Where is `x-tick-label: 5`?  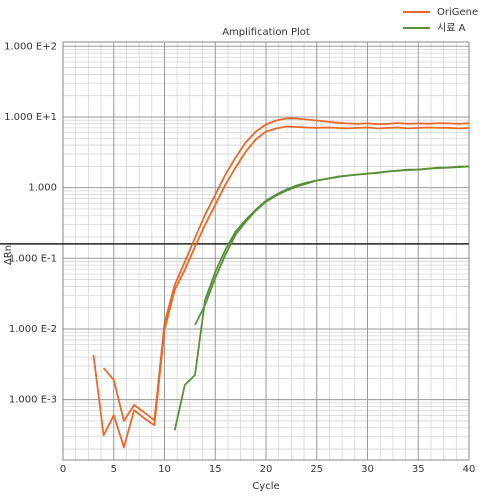 x-tick-label: 5 is located at coordinates (114, 469).